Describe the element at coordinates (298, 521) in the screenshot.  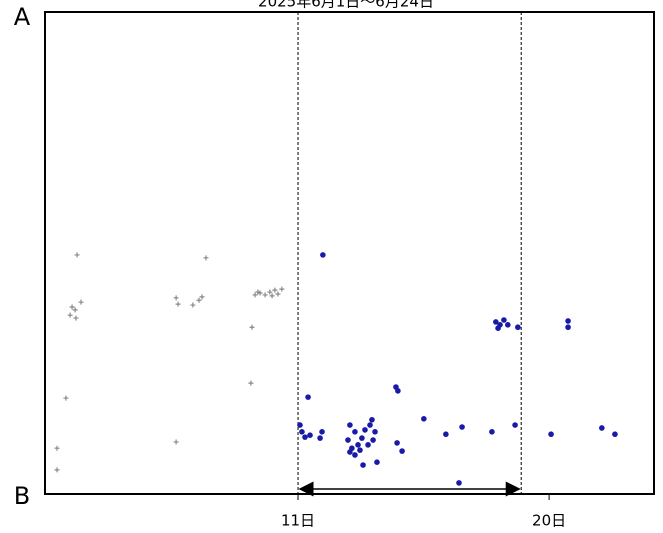
I see `x-tick-label: 11日` at that location.